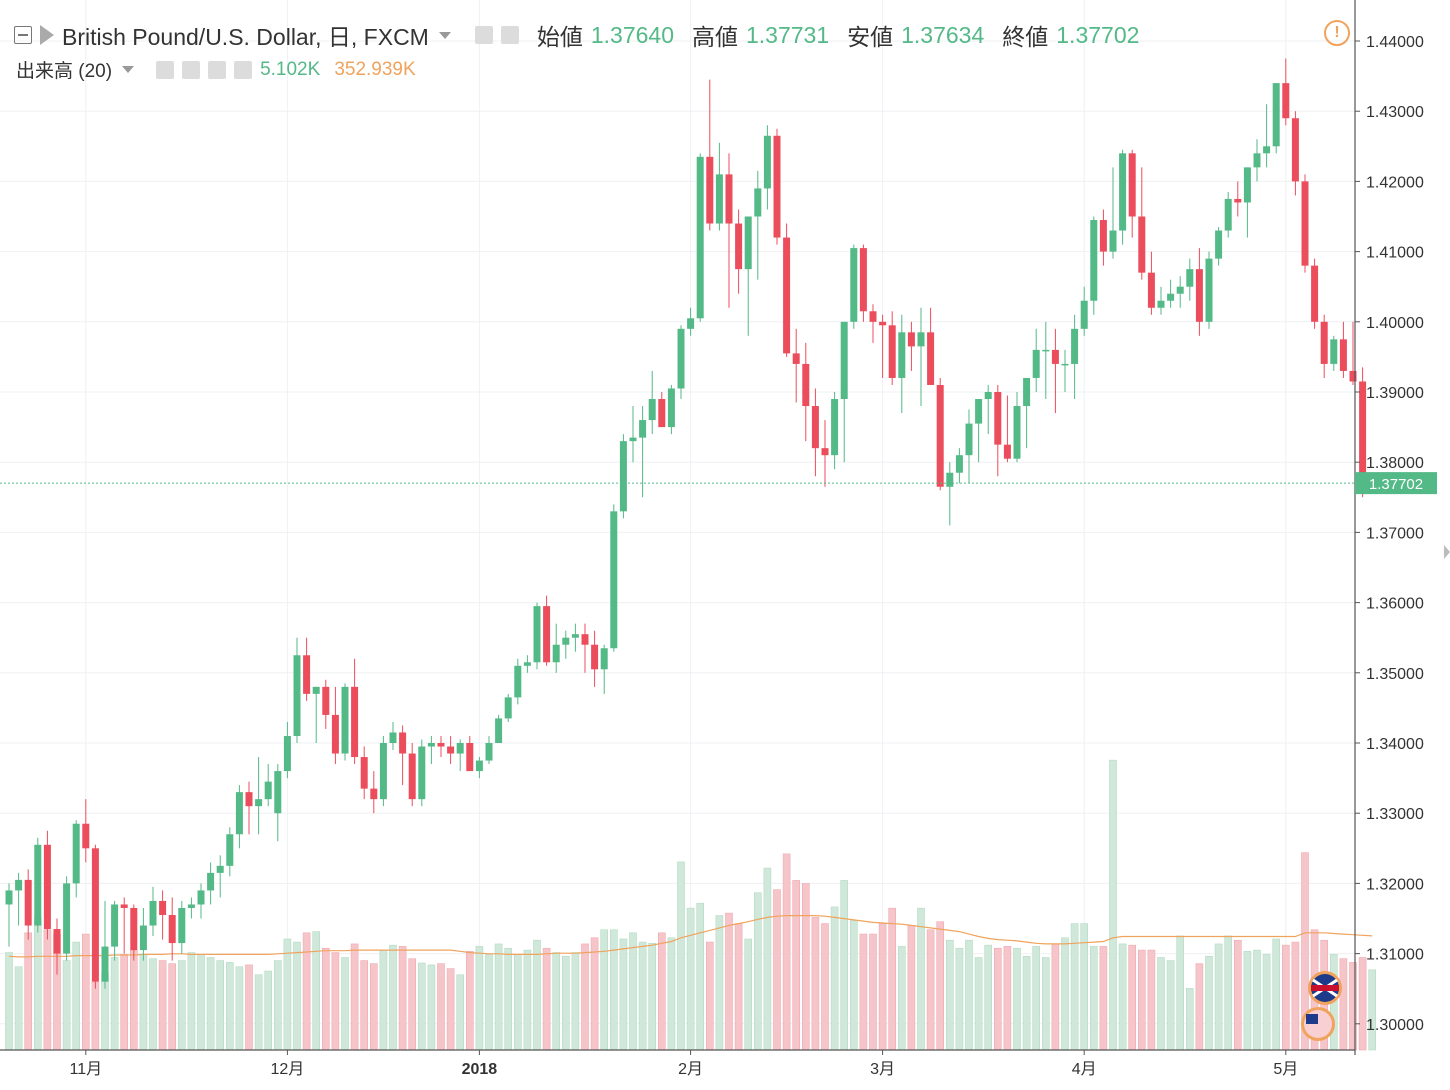 The image size is (1450, 1090). Describe the element at coordinates (245, 37) in the screenshot. I see `symbol-title: British Pound/U.S. Dollar, 日, FXCM` at that location.